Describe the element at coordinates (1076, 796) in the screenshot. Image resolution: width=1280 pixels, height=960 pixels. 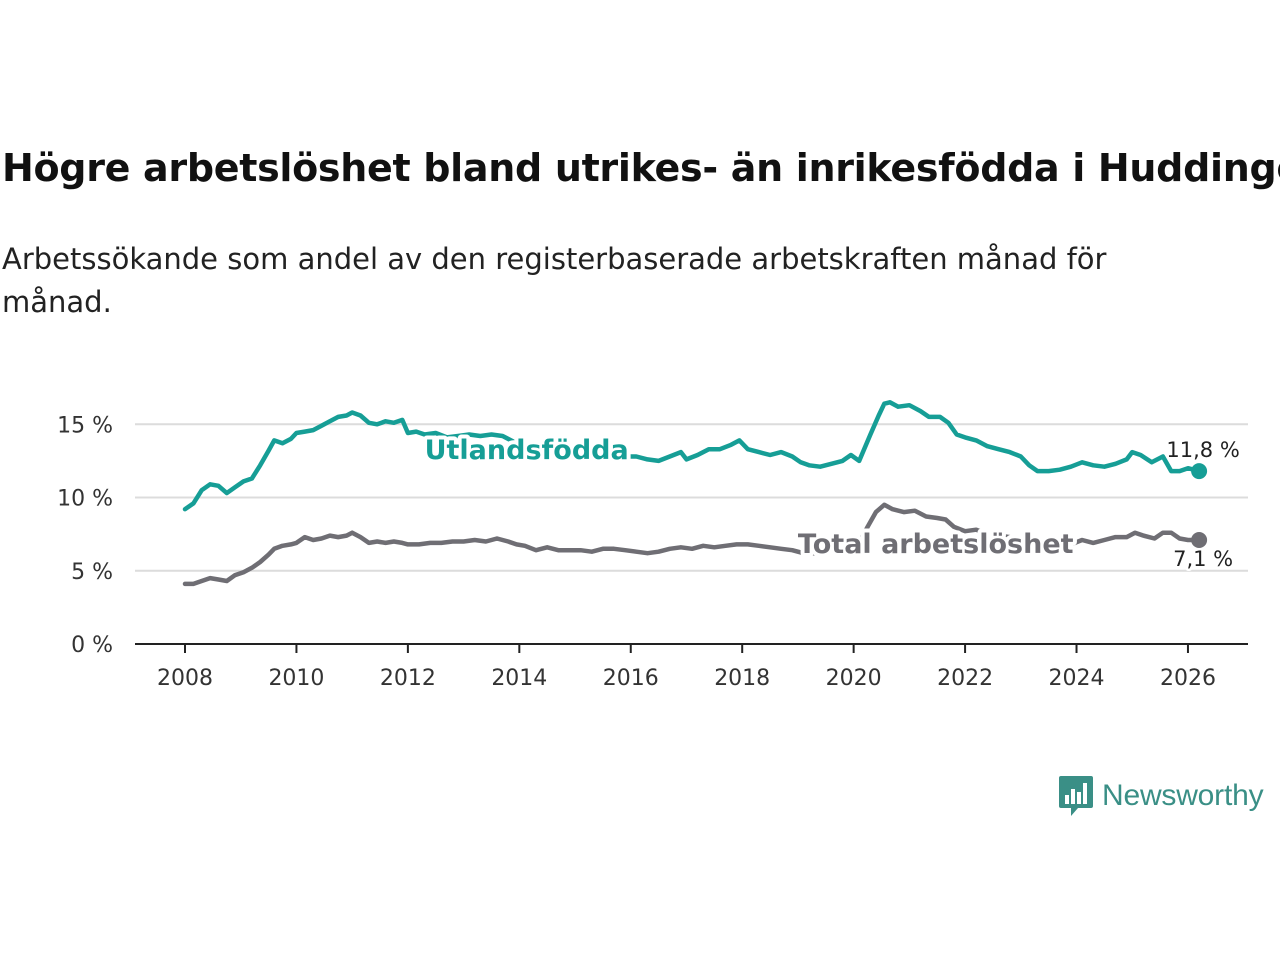
I see `bar-chart-speech-bubble-icon` at that location.